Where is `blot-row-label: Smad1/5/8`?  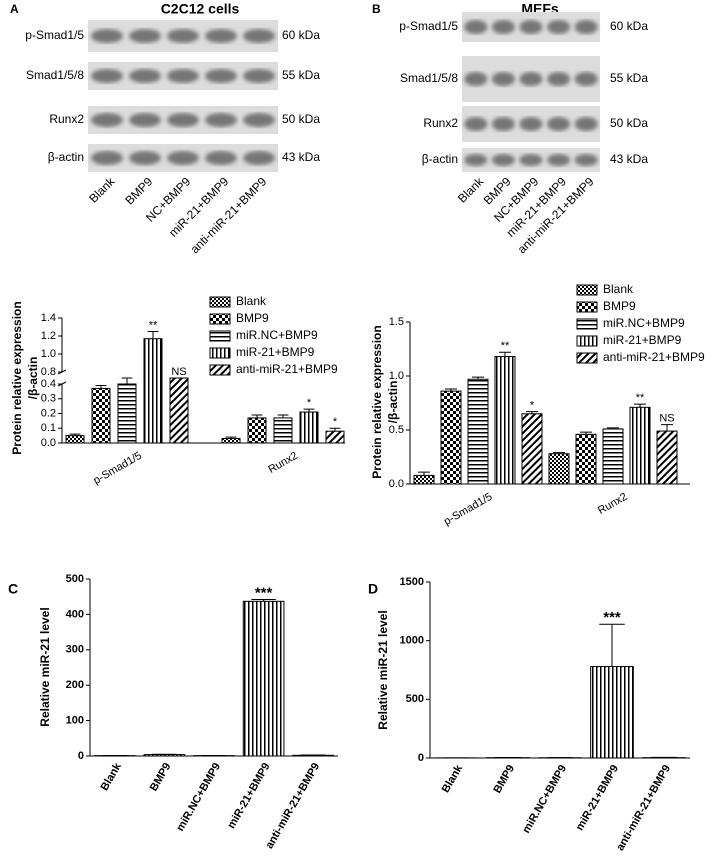
blot-row-label: Smad1/5/8 is located at coordinates (55, 75).